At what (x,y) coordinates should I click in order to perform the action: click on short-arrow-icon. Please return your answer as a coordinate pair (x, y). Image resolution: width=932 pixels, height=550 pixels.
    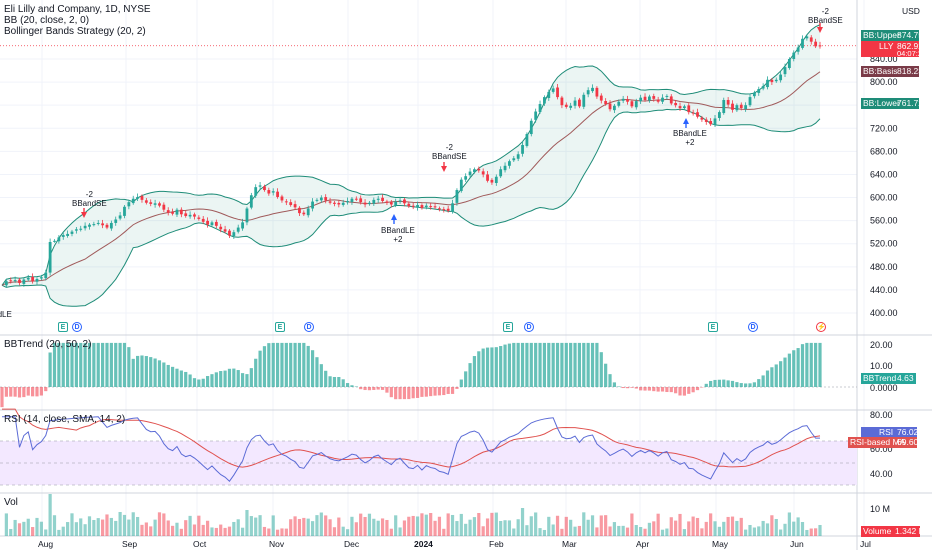
    Looking at the image, I should click on (84, 215).